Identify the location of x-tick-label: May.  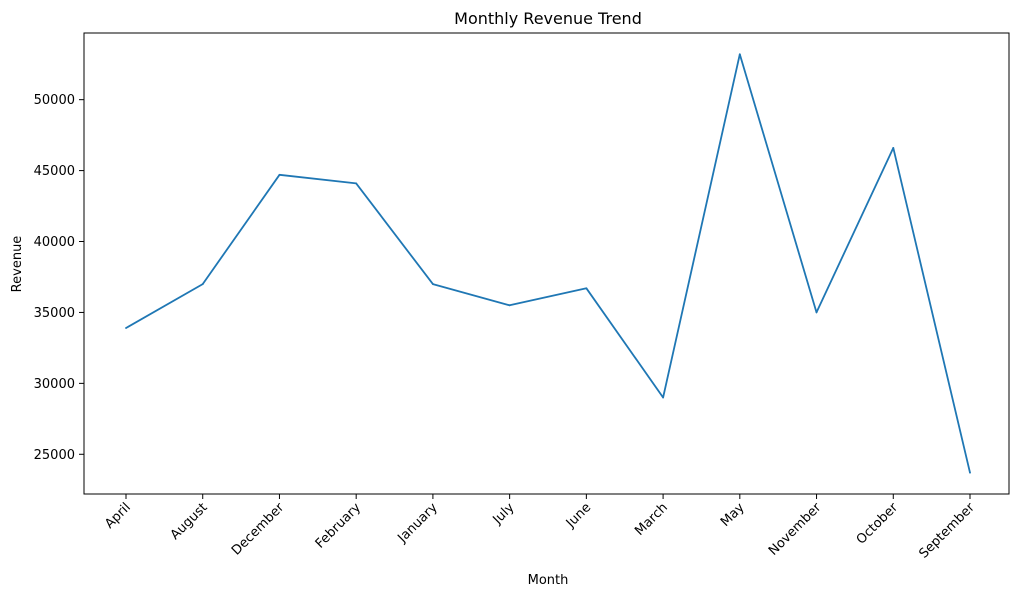
(733, 515).